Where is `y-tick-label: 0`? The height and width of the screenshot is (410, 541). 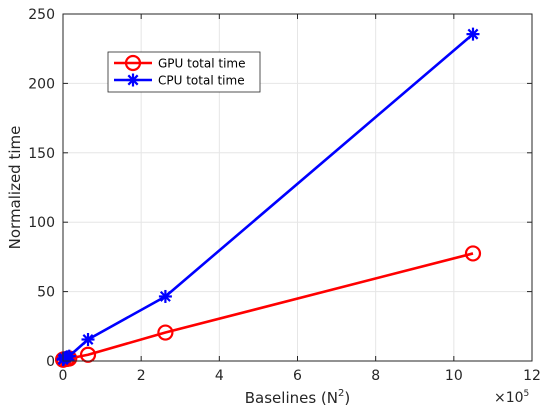 y-tick-label: 0 is located at coordinates (50, 362).